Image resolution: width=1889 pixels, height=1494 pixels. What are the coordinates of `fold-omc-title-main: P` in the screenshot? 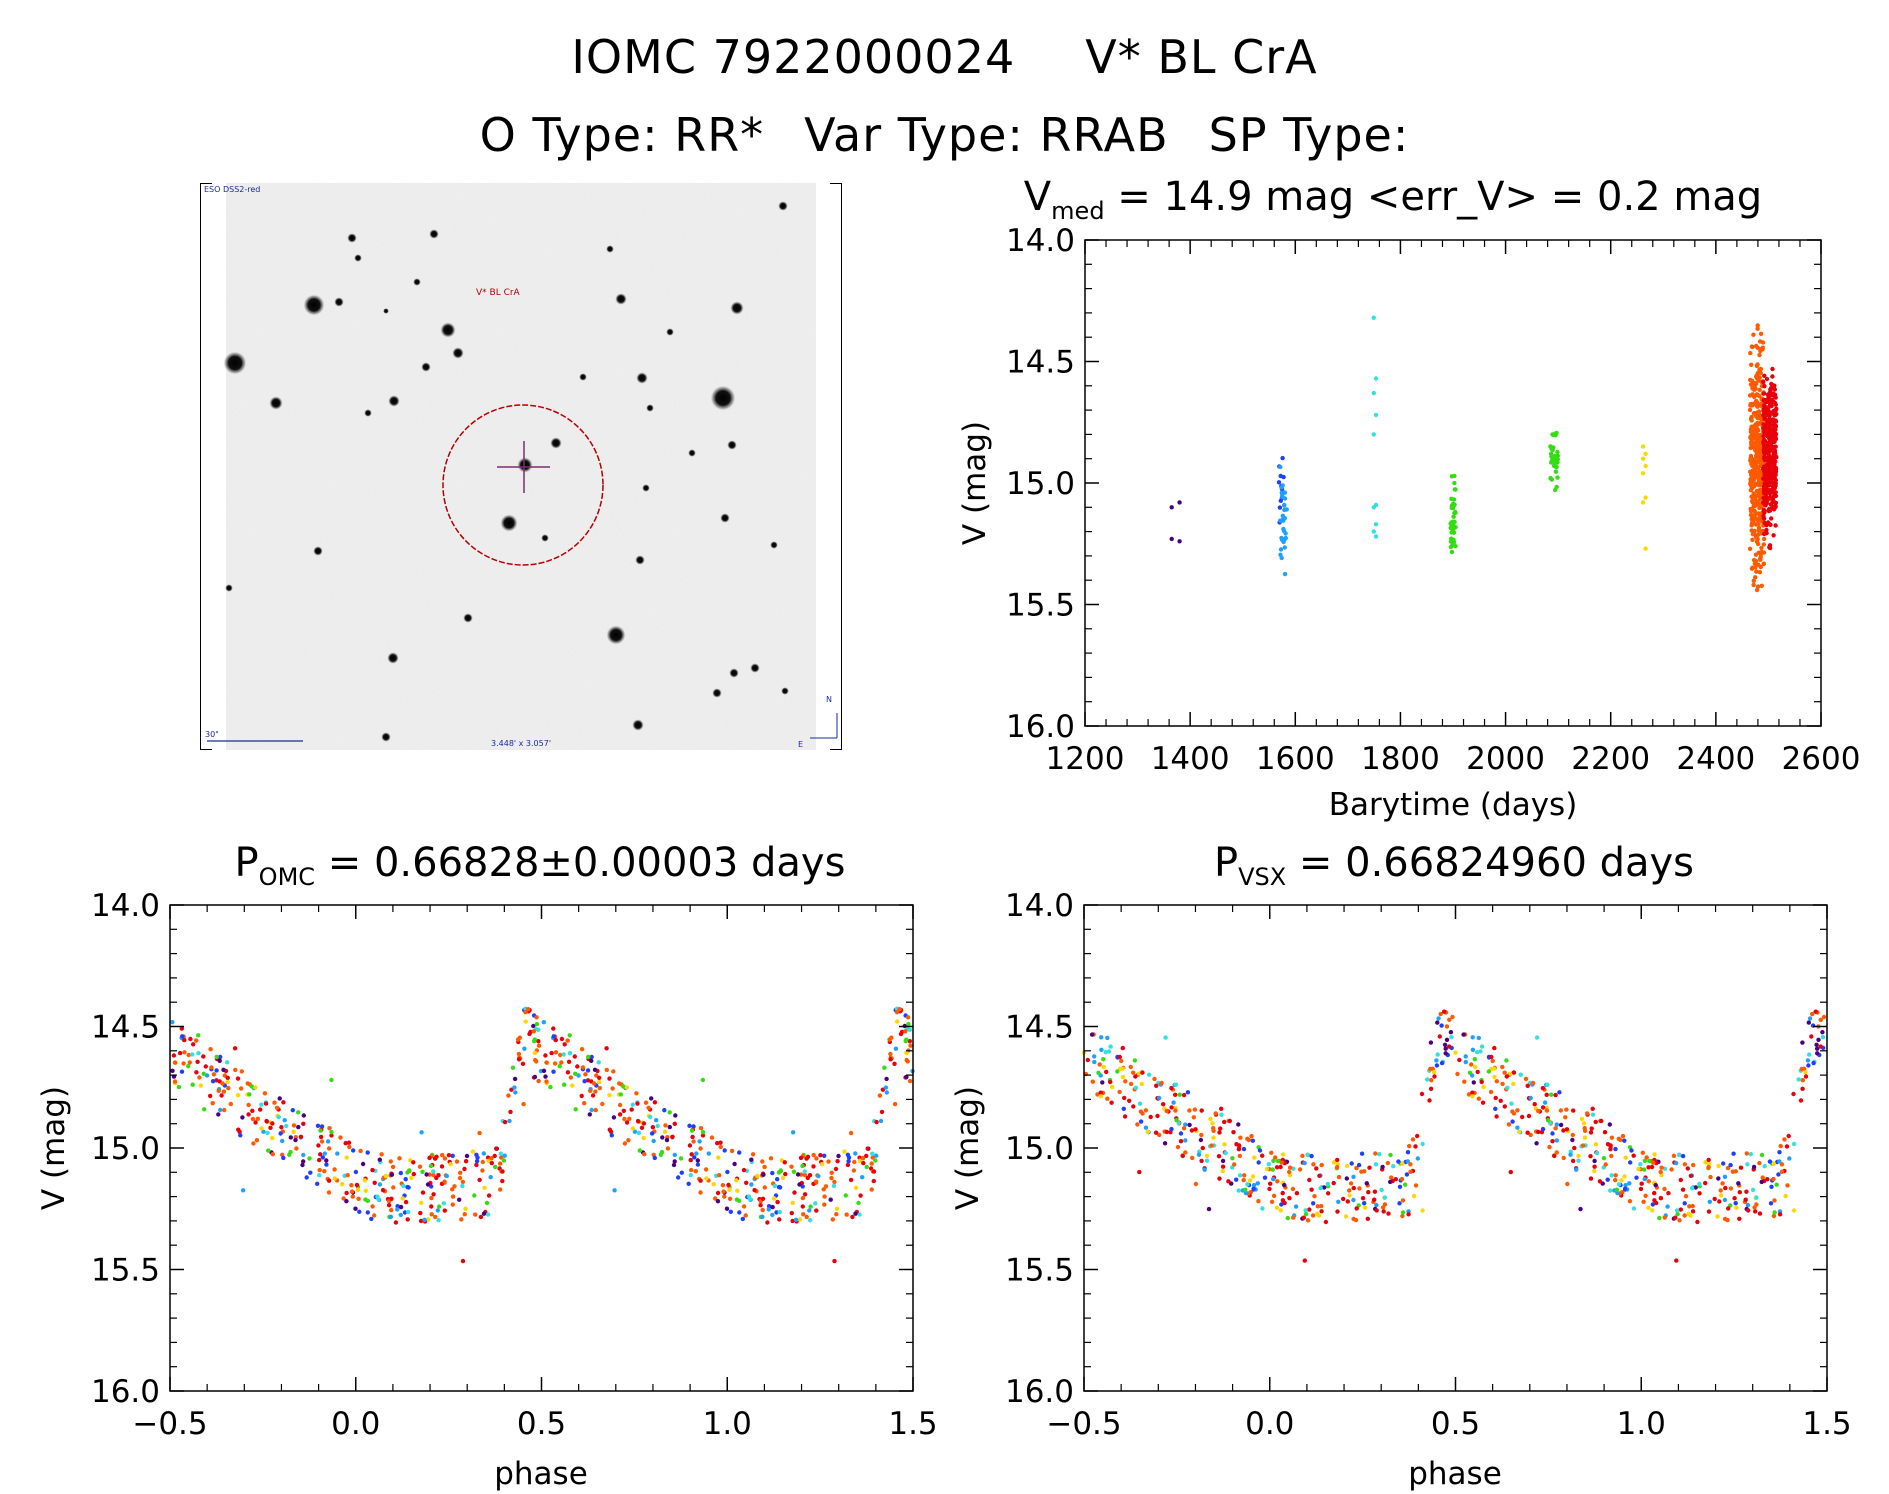 It's located at (247, 863).